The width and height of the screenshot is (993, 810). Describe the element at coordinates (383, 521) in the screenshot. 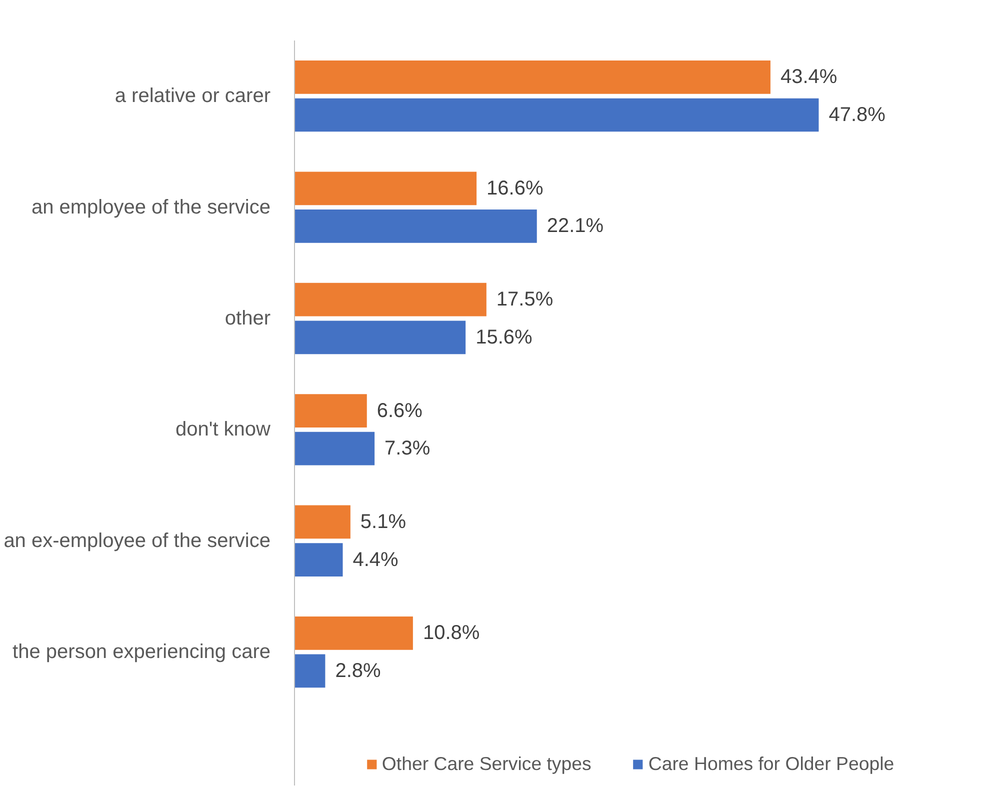

I see `data-label: 5.1%` at that location.